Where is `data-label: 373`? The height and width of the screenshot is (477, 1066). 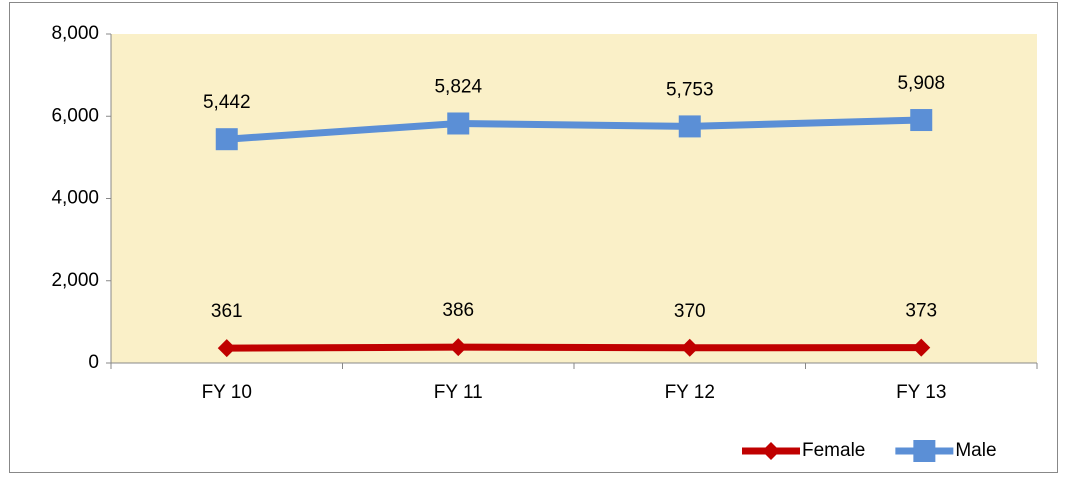 data-label: 373 is located at coordinates (921, 311).